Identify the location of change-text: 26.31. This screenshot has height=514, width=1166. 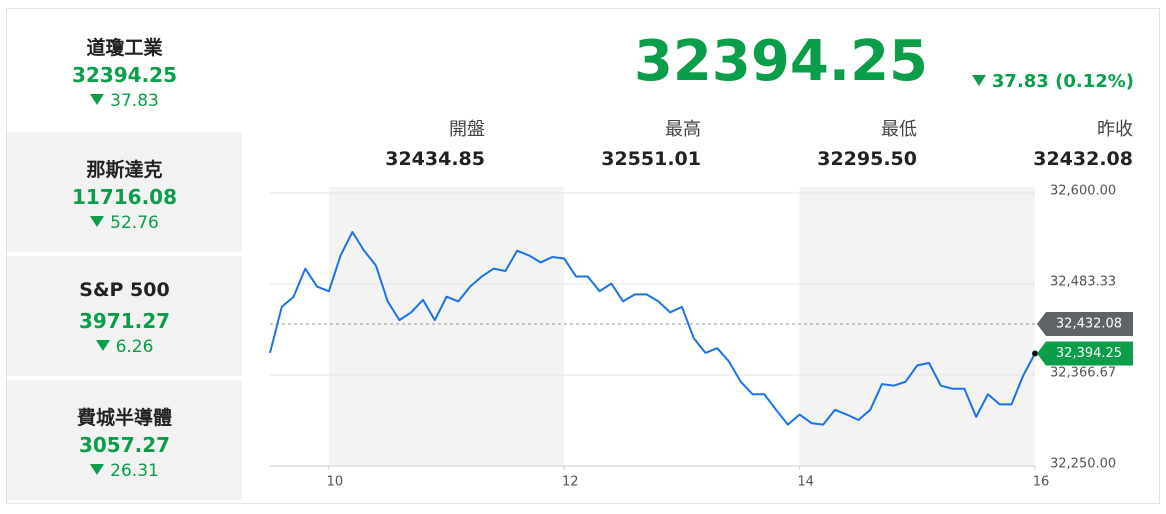
(134, 471).